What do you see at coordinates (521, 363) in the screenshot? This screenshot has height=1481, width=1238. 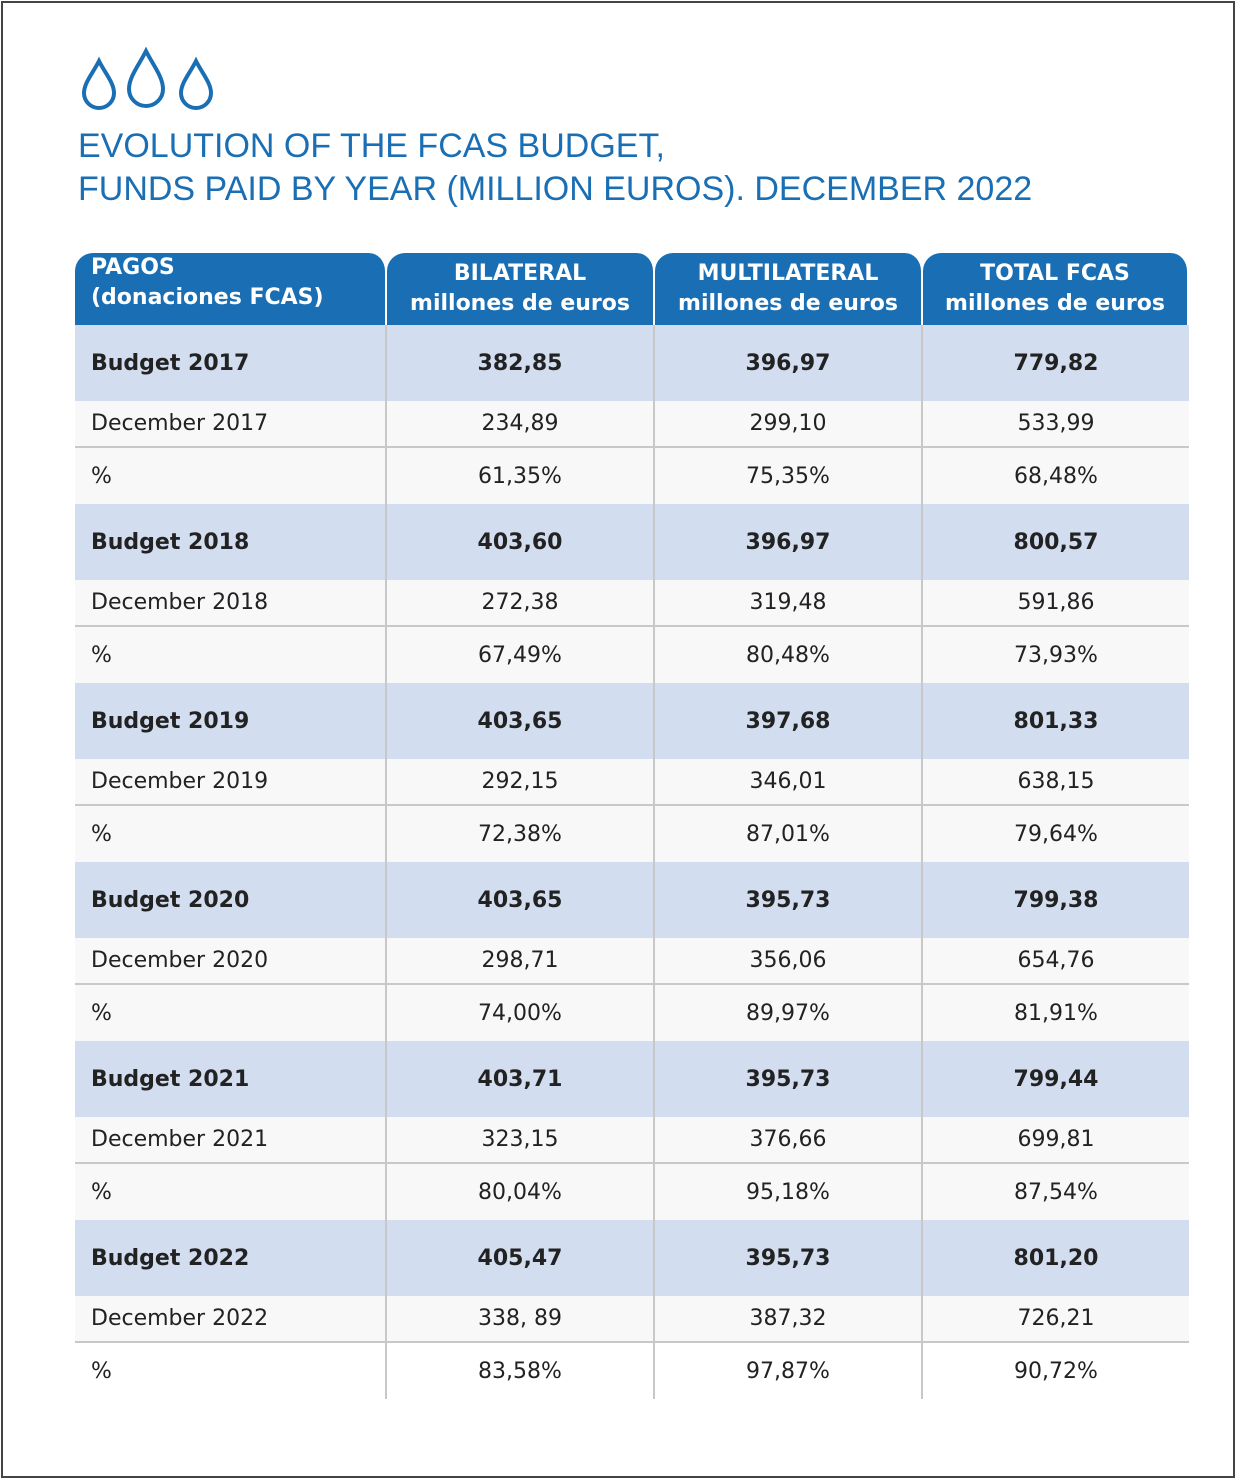 I see `table-cell: 382,85` at bounding box center [521, 363].